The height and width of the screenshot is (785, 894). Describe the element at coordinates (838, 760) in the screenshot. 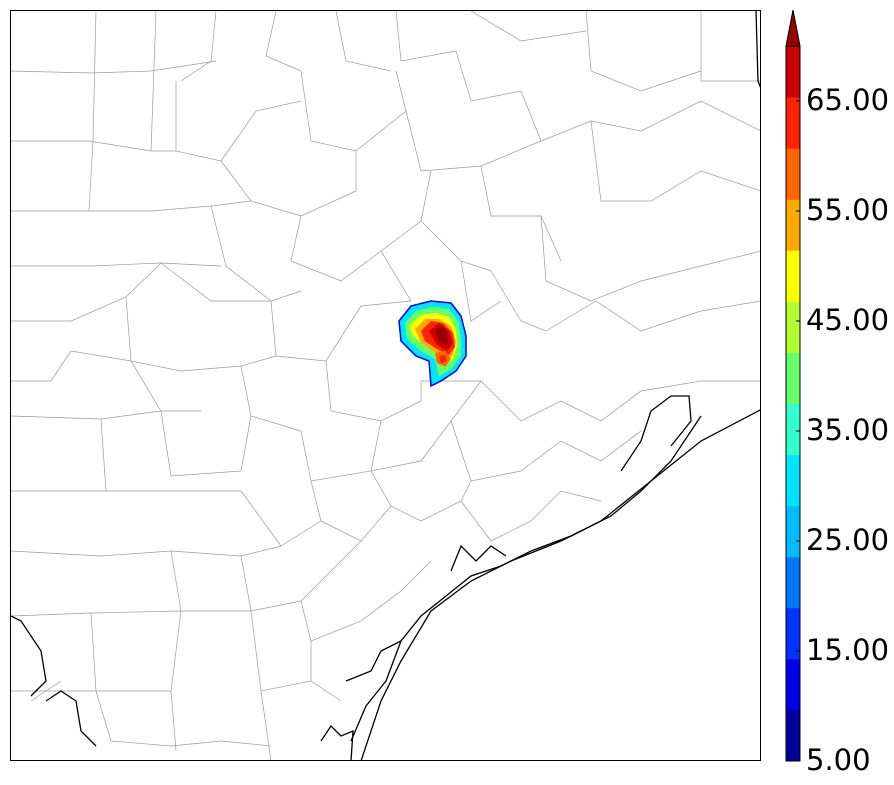

I see `colorbar-tick-5: 5.00` at that location.